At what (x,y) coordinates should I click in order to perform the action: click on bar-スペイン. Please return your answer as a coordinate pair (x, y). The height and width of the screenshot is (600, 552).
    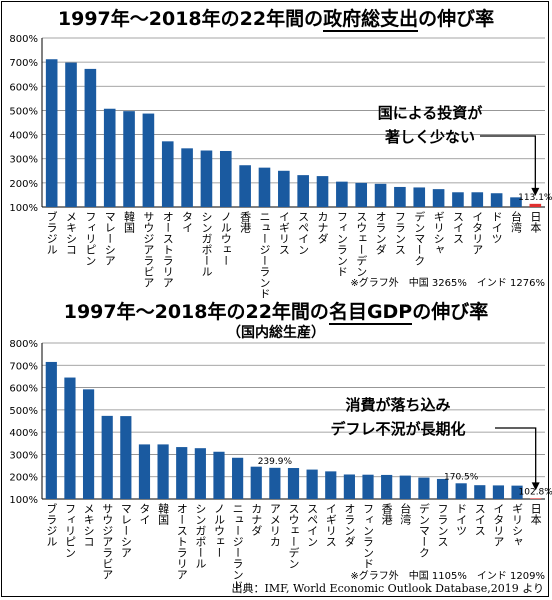
    Looking at the image, I should click on (312, 484).